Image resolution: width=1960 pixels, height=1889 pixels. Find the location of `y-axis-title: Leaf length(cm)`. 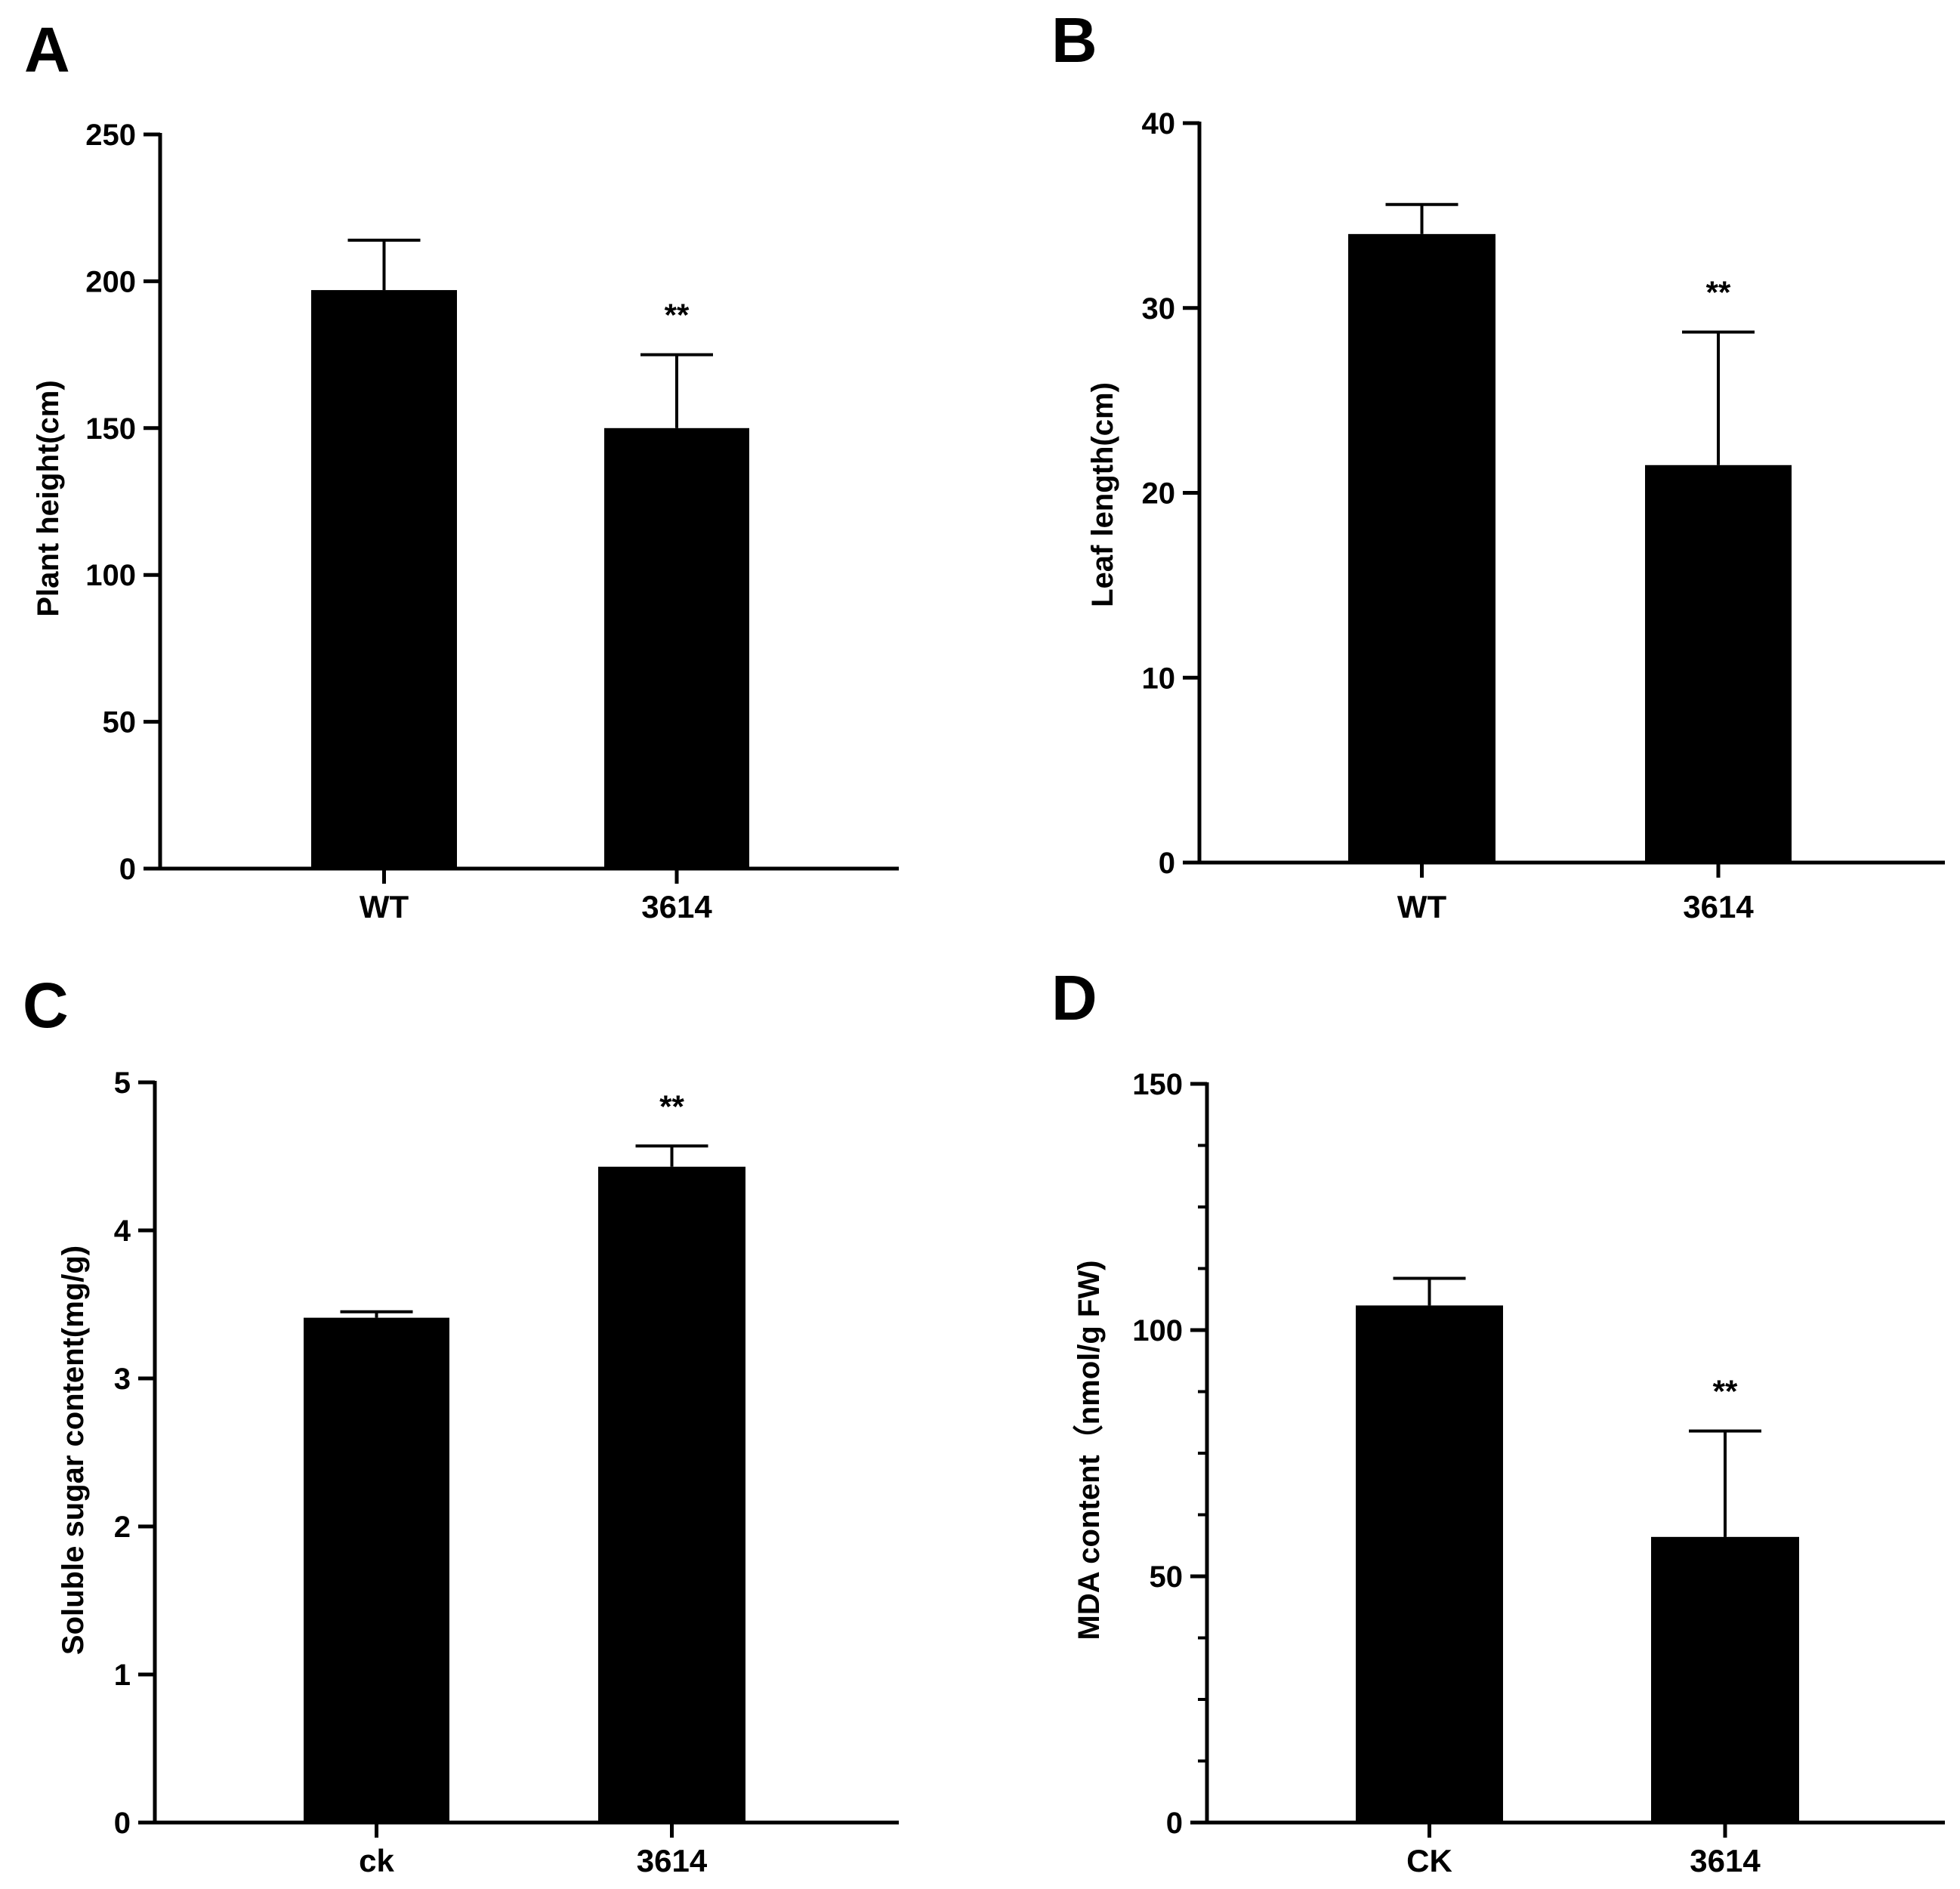

y-axis-title: Leaf length(cm) is located at coordinates (1102, 494).